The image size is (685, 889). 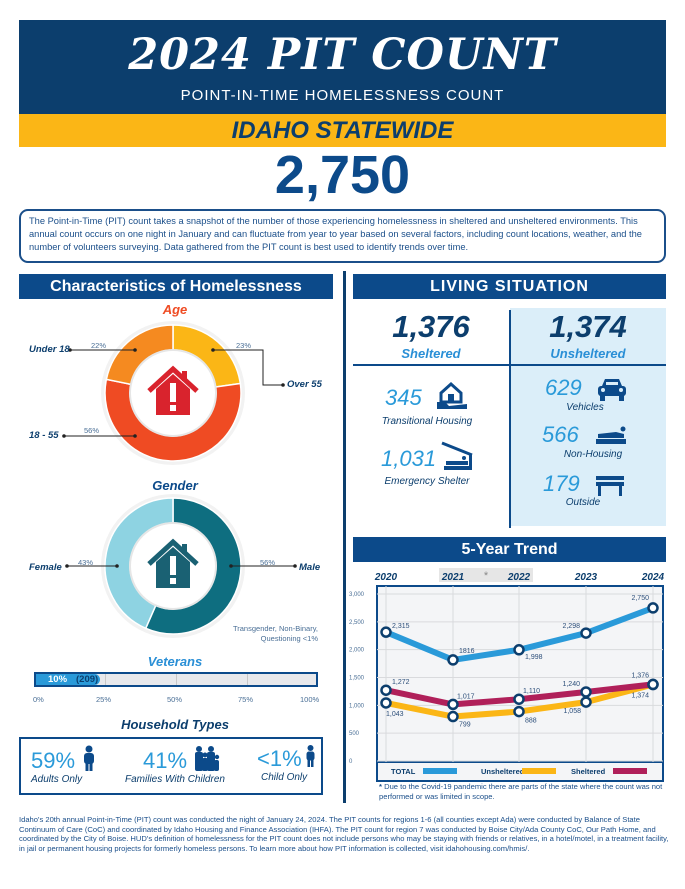 I want to click on sheltered-total: 1,376, so click(x=431, y=326).